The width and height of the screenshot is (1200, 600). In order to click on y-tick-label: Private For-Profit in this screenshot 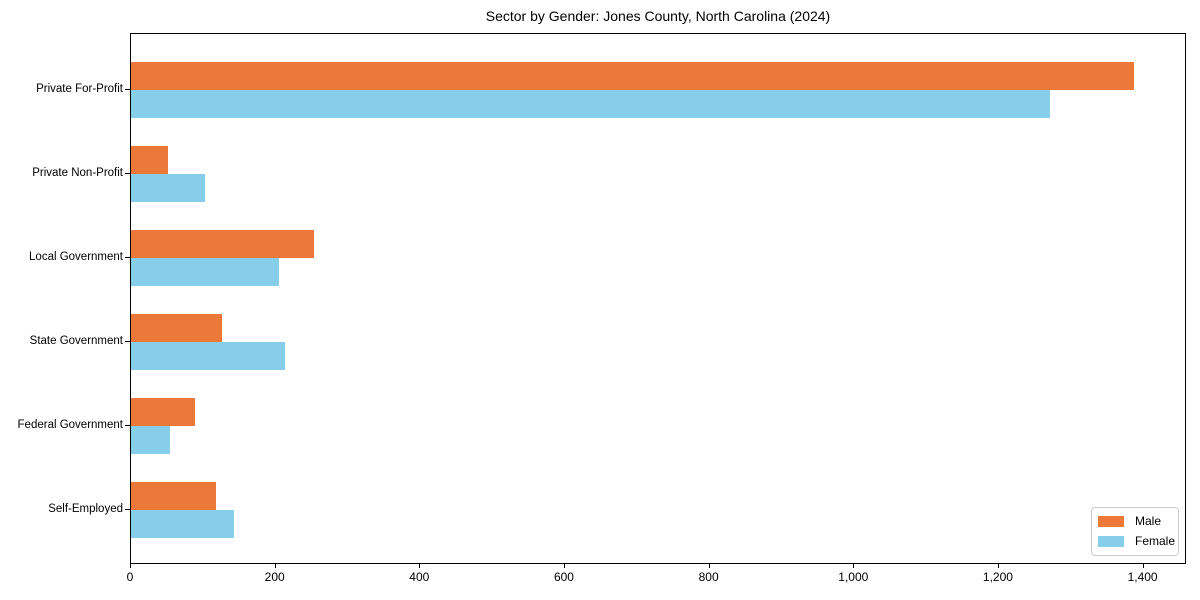, I will do `click(79, 89)`.